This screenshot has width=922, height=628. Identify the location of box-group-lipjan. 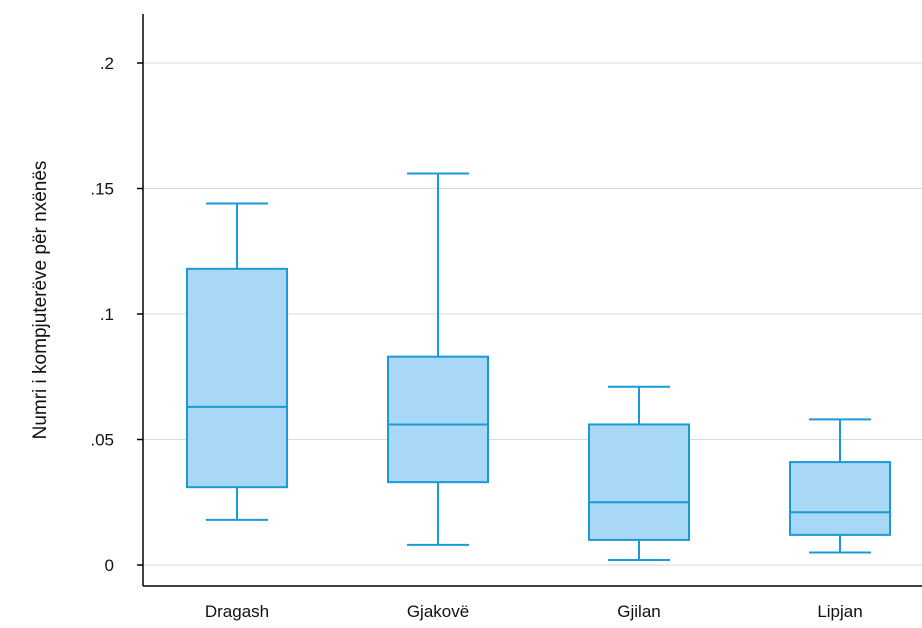
(840, 486).